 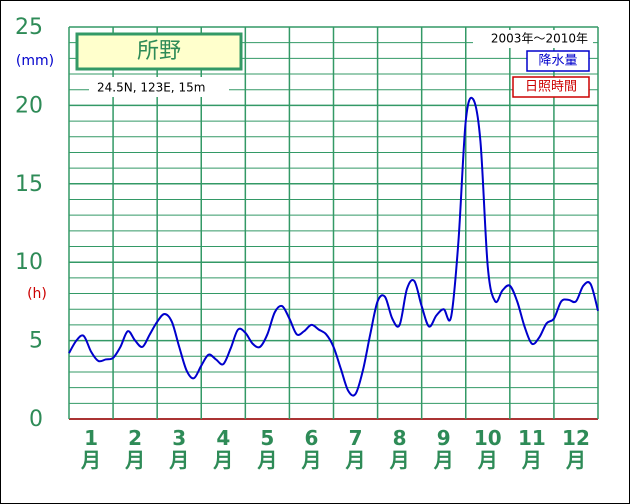 I want to click on y-unit-left: (mm), so click(x=35, y=61).